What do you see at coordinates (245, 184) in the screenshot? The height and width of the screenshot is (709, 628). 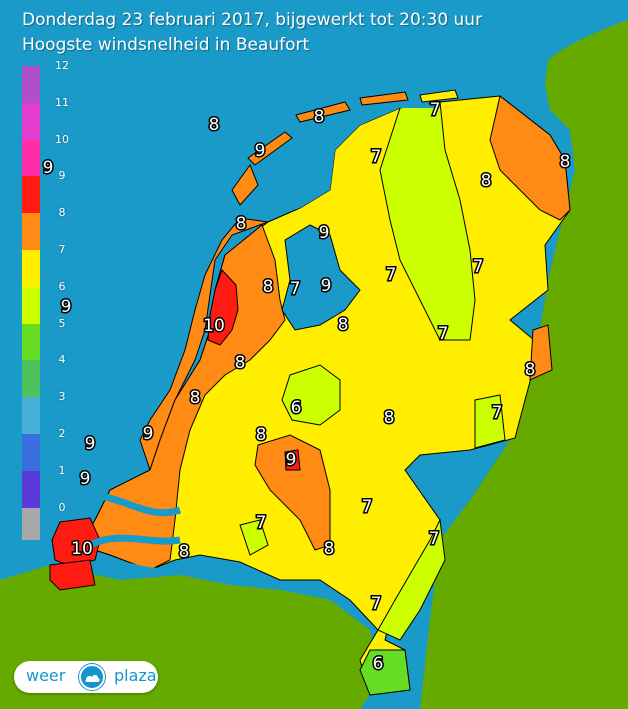 I see `texel` at bounding box center [245, 184].